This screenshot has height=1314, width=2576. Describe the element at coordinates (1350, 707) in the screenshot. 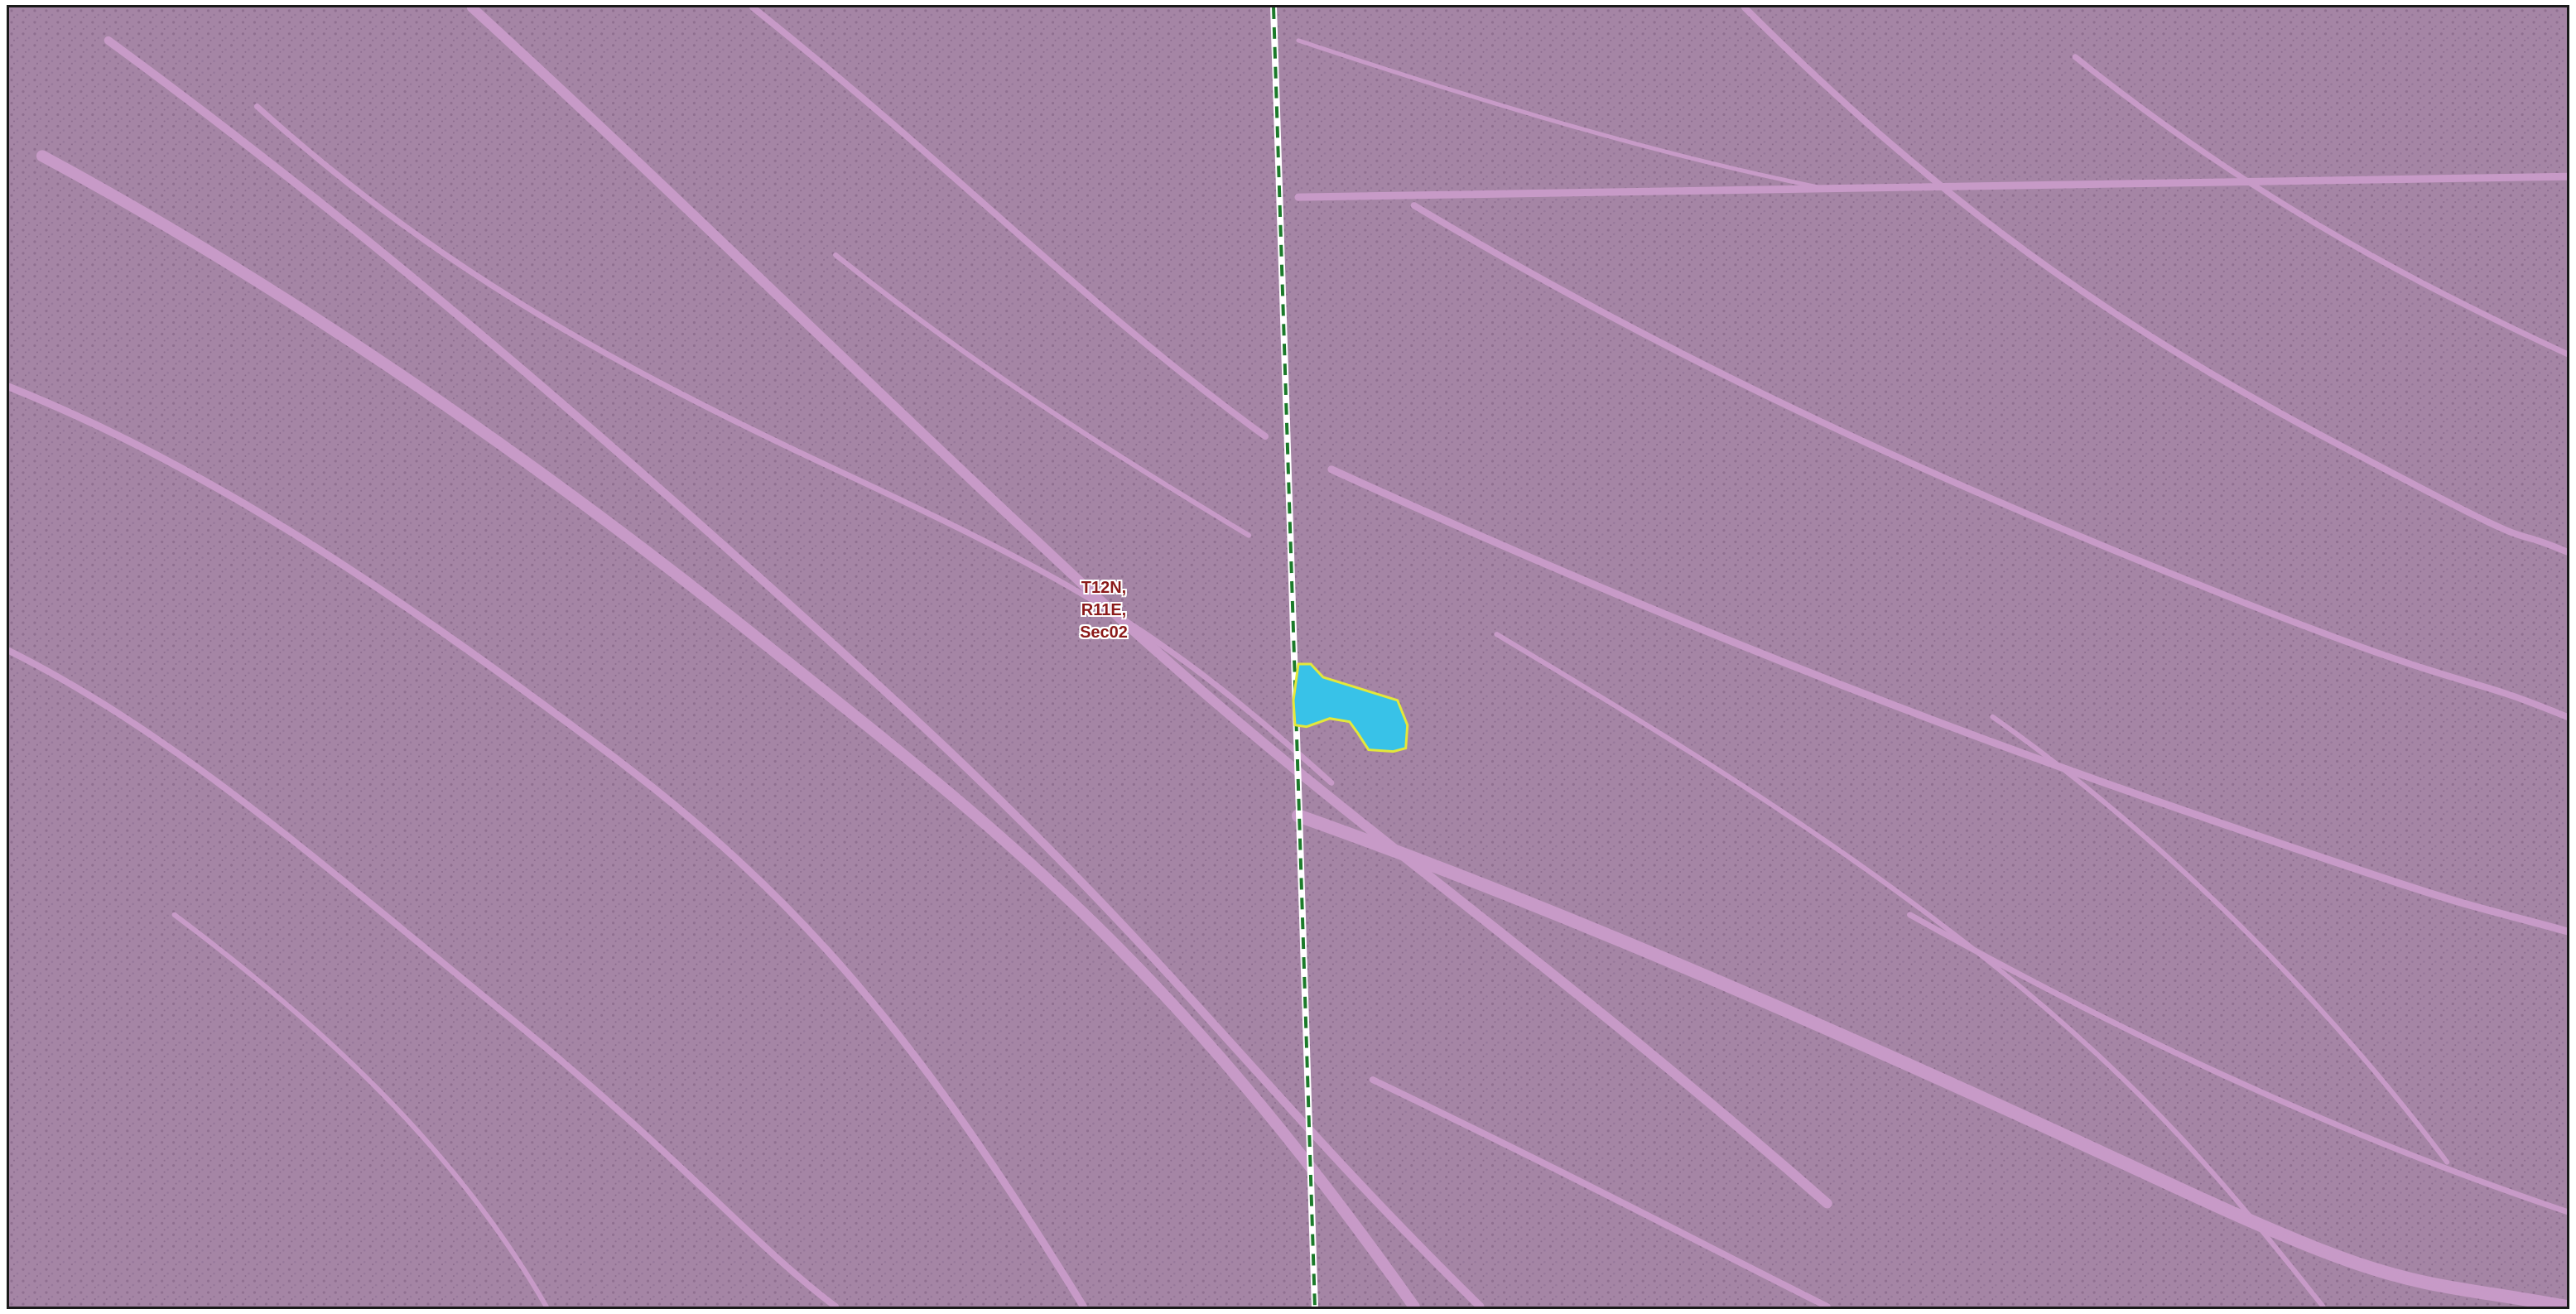

I see `project-parcel-polygon` at that location.